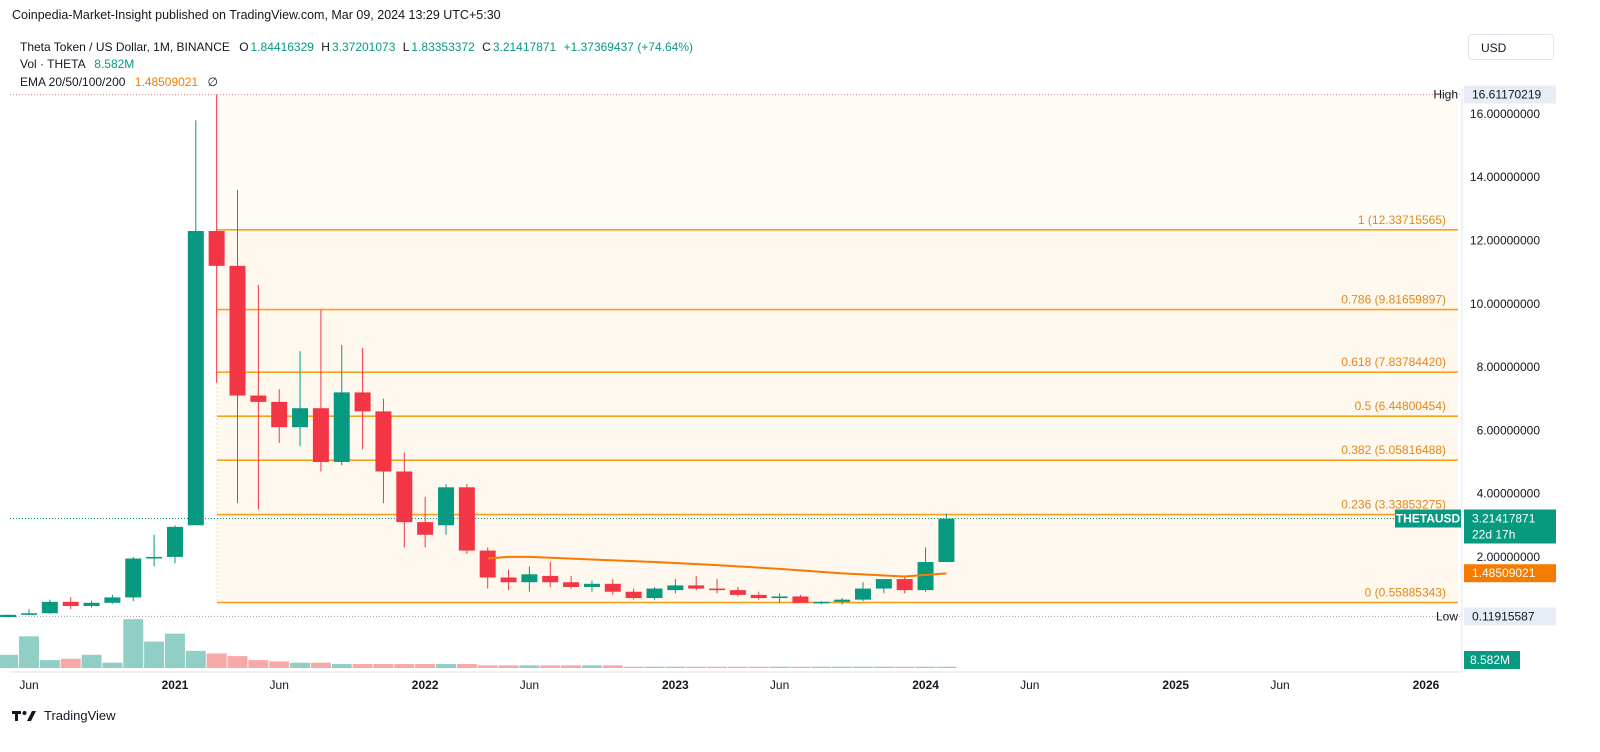  Describe the element at coordinates (1426, 685) in the screenshot. I see `time-tick-label: 2026` at that location.